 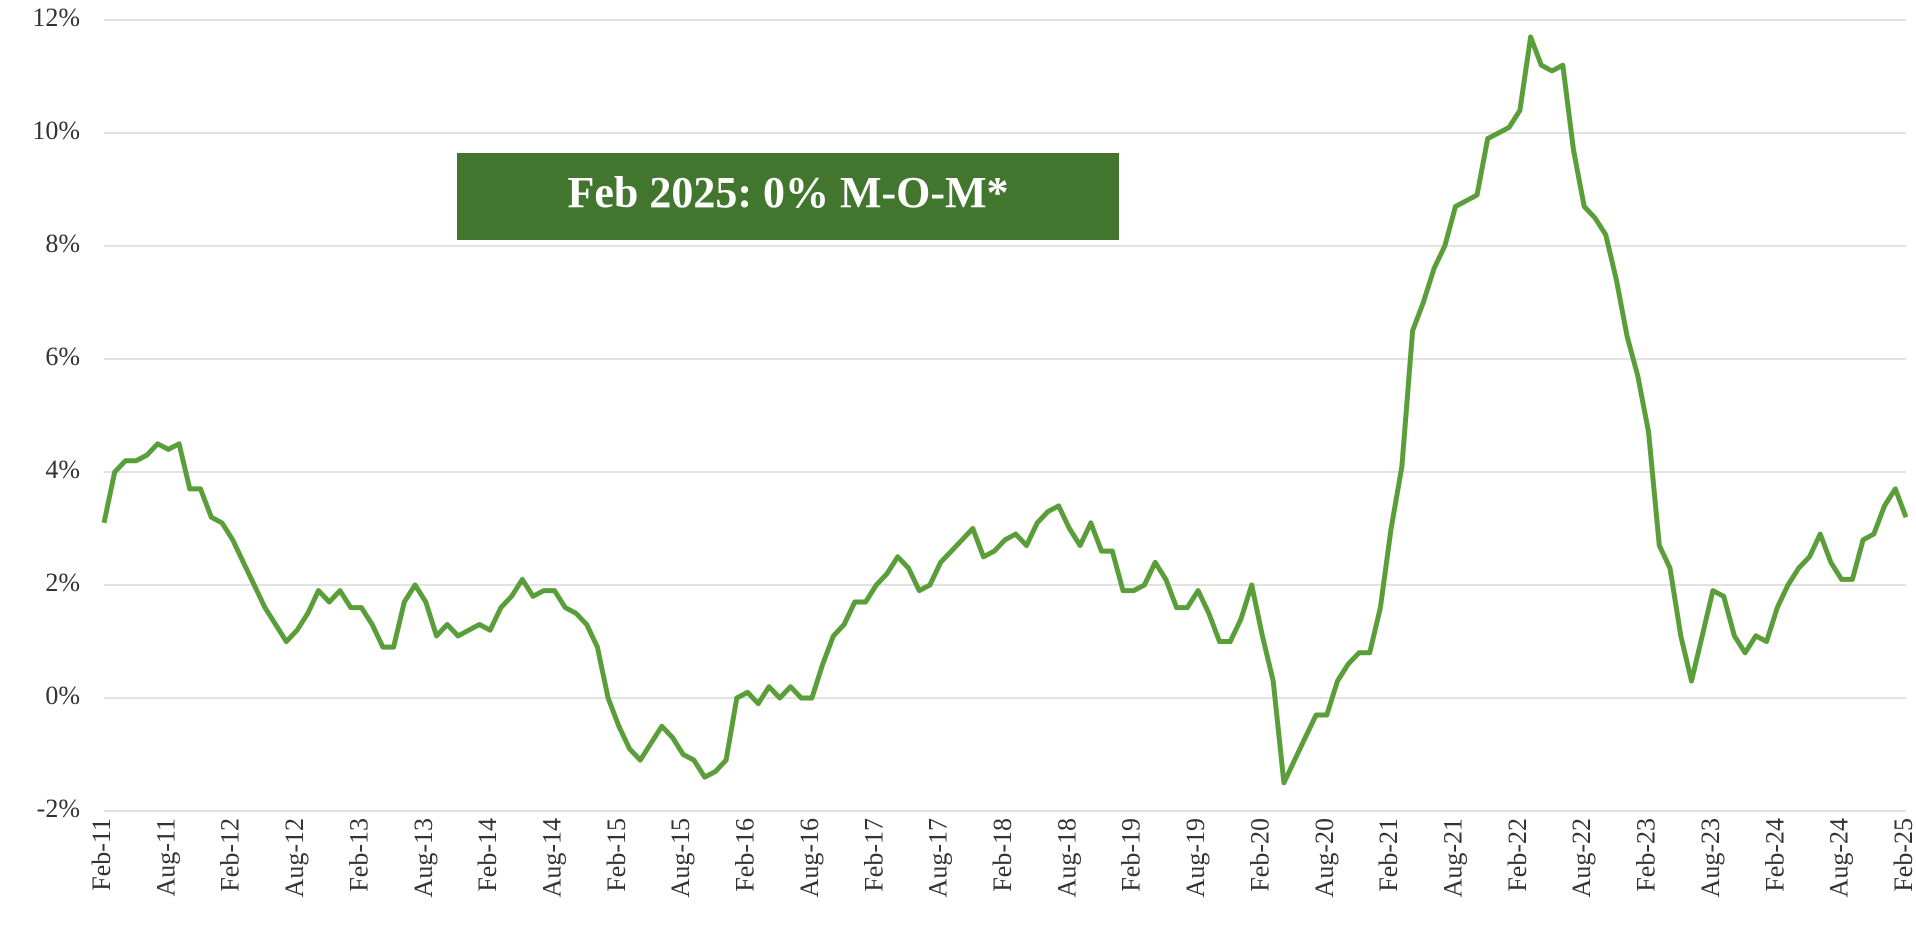 What do you see at coordinates (1324, 857) in the screenshot?
I see `x-tick-label: Aug-20` at bounding box center [1324, 857].